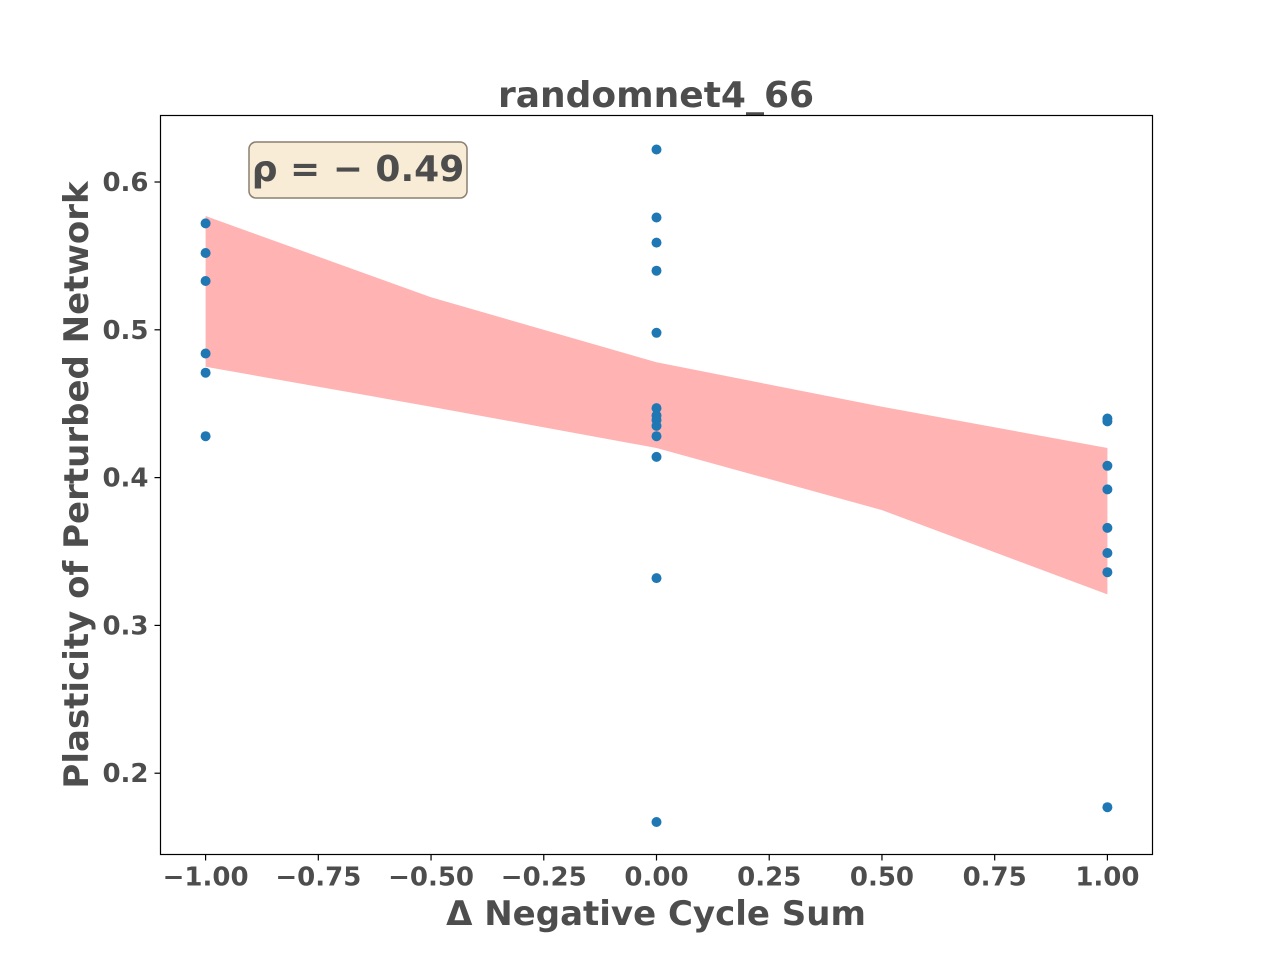 This screenshot has height=960, width=1280. What do you see at coordinates (125, 774) in the screenshot?
I see `y-tick-label: 0.2` at bounding box center [125, 774].